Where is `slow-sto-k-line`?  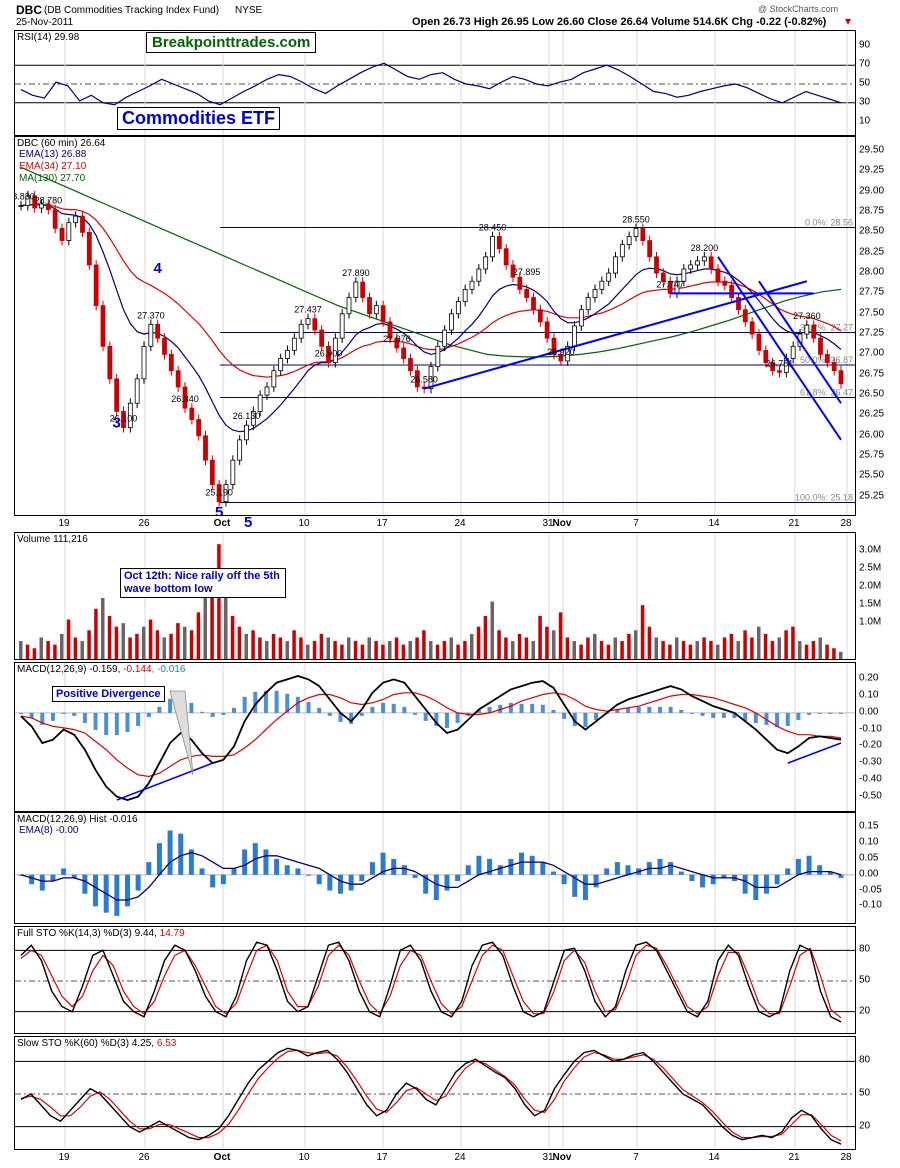 slow-sto-k-line is located at coordinates (431, 1096).